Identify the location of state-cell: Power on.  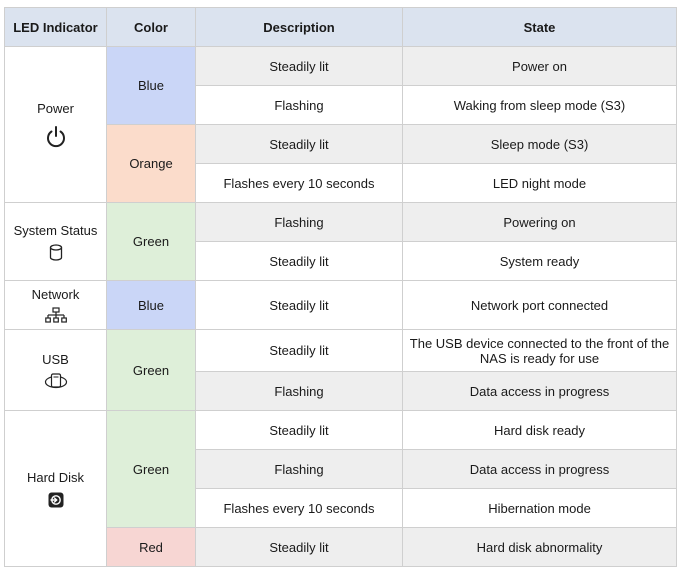
(539, 66).